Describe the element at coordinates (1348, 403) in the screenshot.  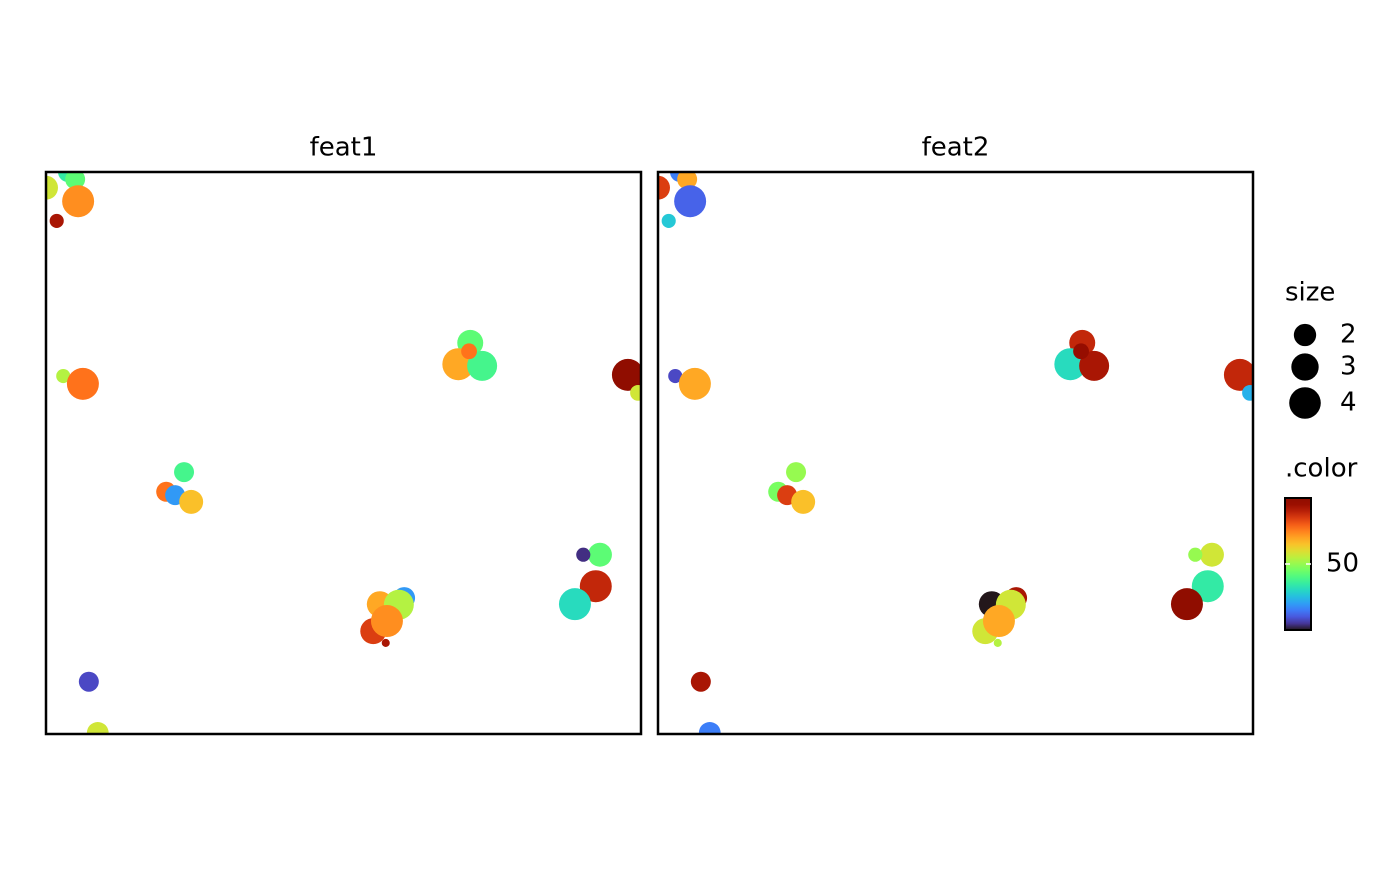
I see `size-legend-label: 4` at that location.